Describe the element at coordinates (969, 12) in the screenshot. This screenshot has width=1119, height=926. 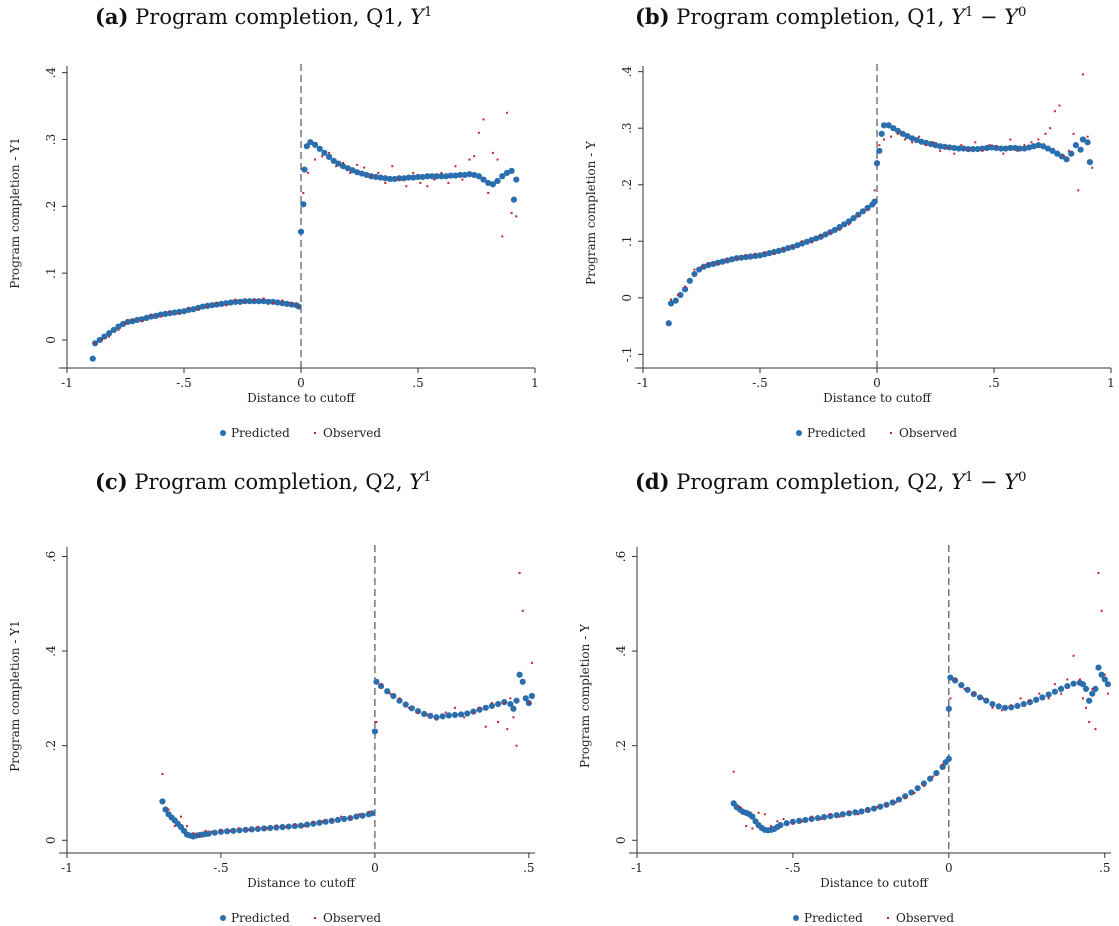
I see `math-superscript: 1` at that location.